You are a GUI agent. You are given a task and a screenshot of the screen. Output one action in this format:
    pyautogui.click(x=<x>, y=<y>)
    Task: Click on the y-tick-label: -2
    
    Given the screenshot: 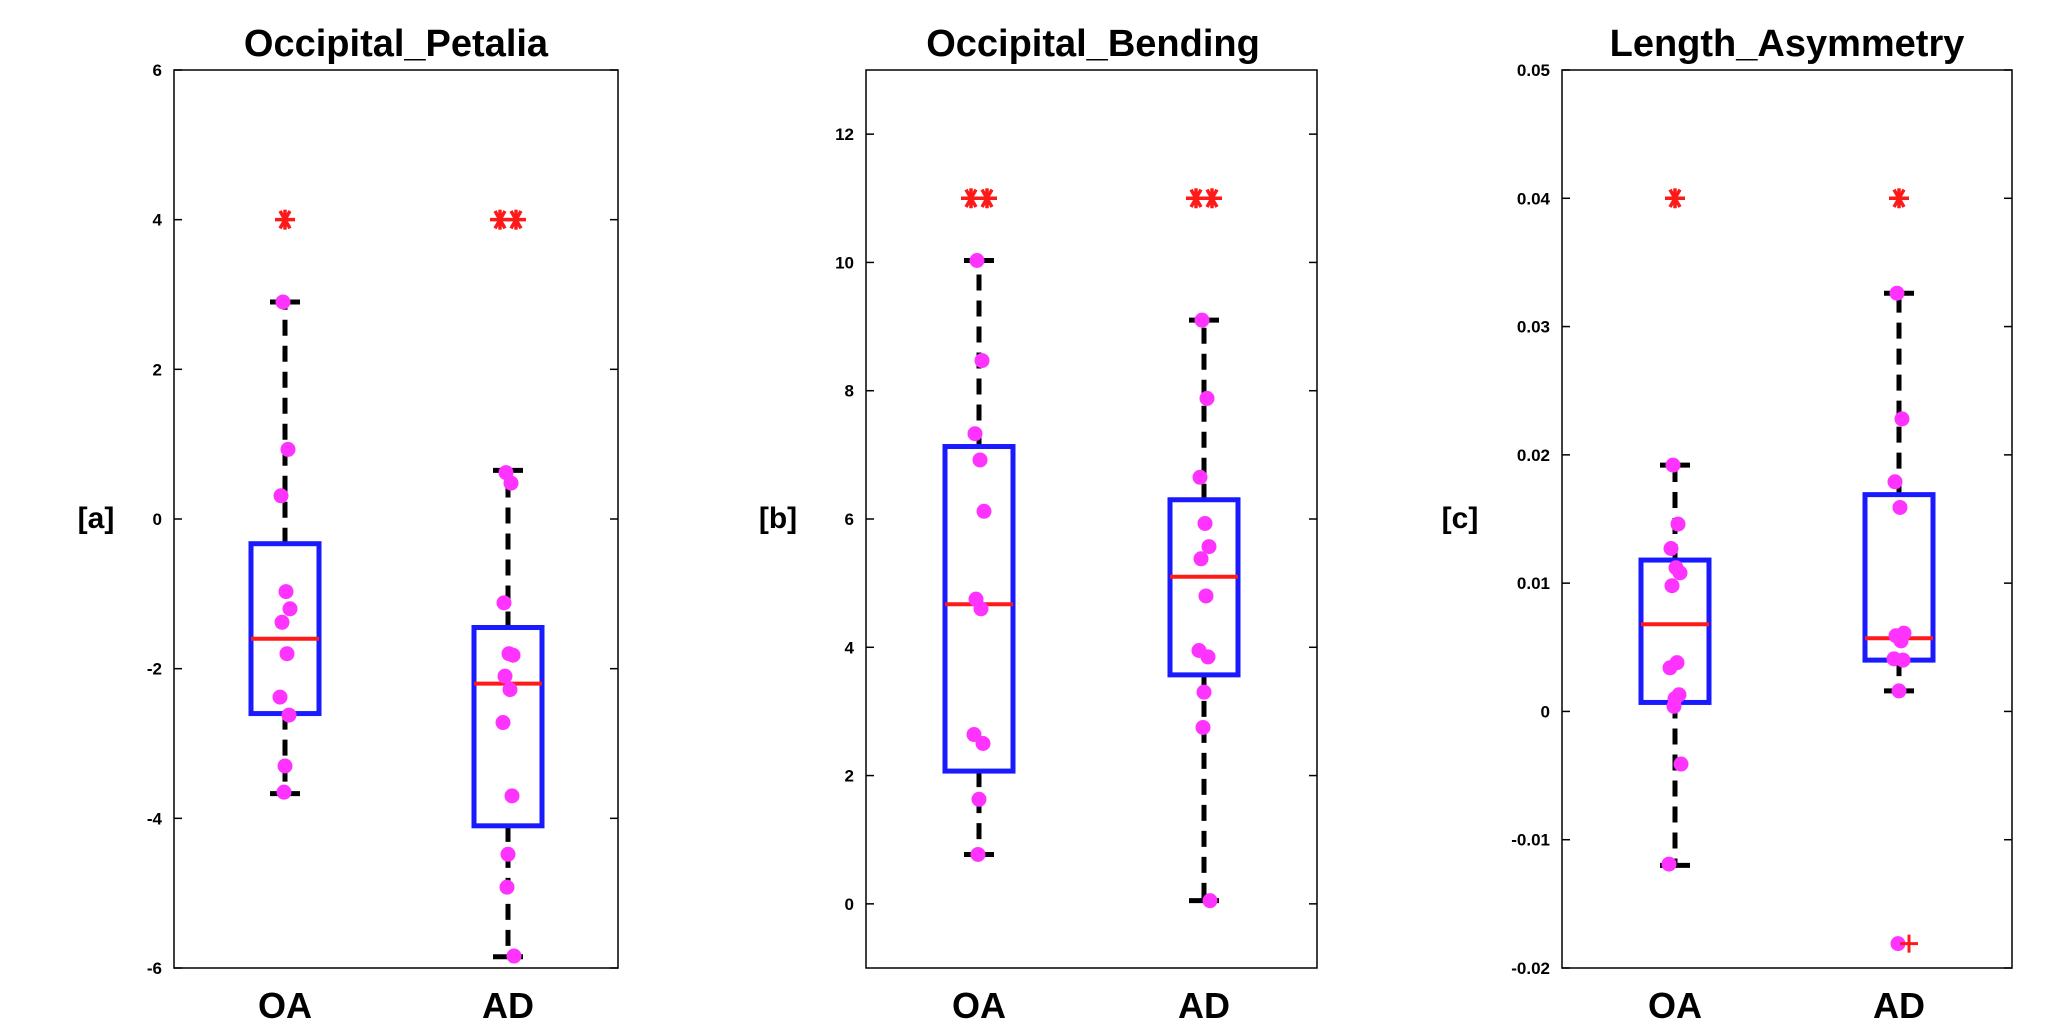 What is the action you would take?
    pyautogui.click(x=154, y=669)
    